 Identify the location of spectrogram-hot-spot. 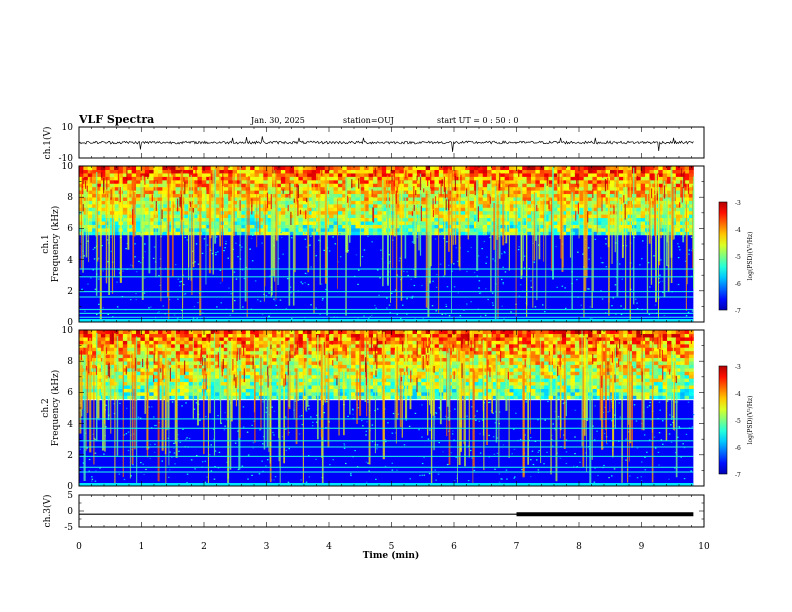
(682, 194).